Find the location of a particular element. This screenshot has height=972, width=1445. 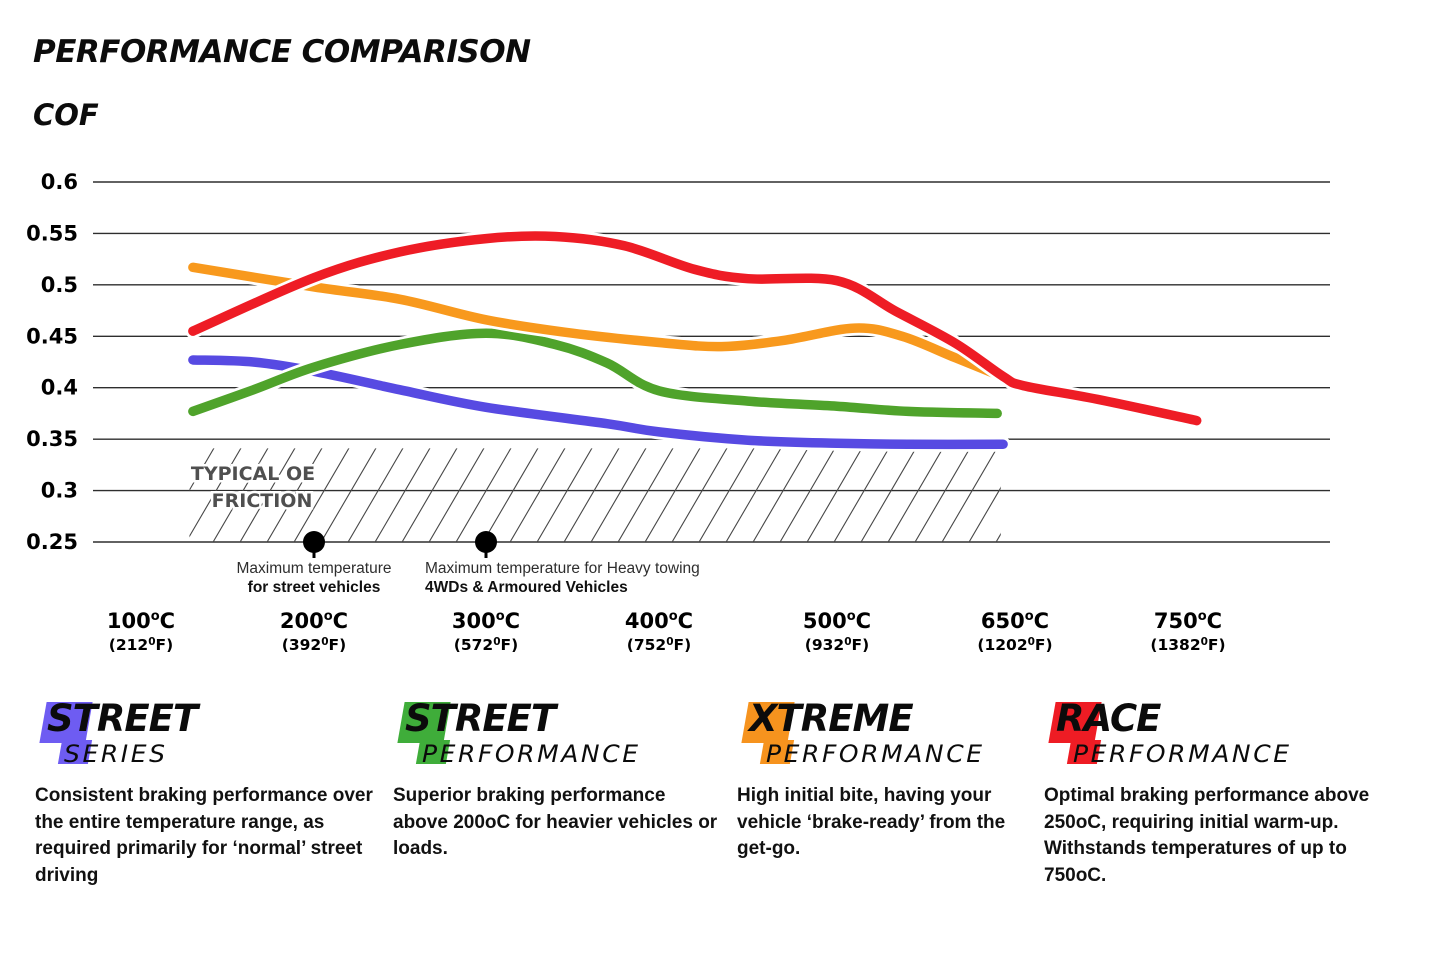

brand-top-word: RACE is located at coordinates (1108, 718).